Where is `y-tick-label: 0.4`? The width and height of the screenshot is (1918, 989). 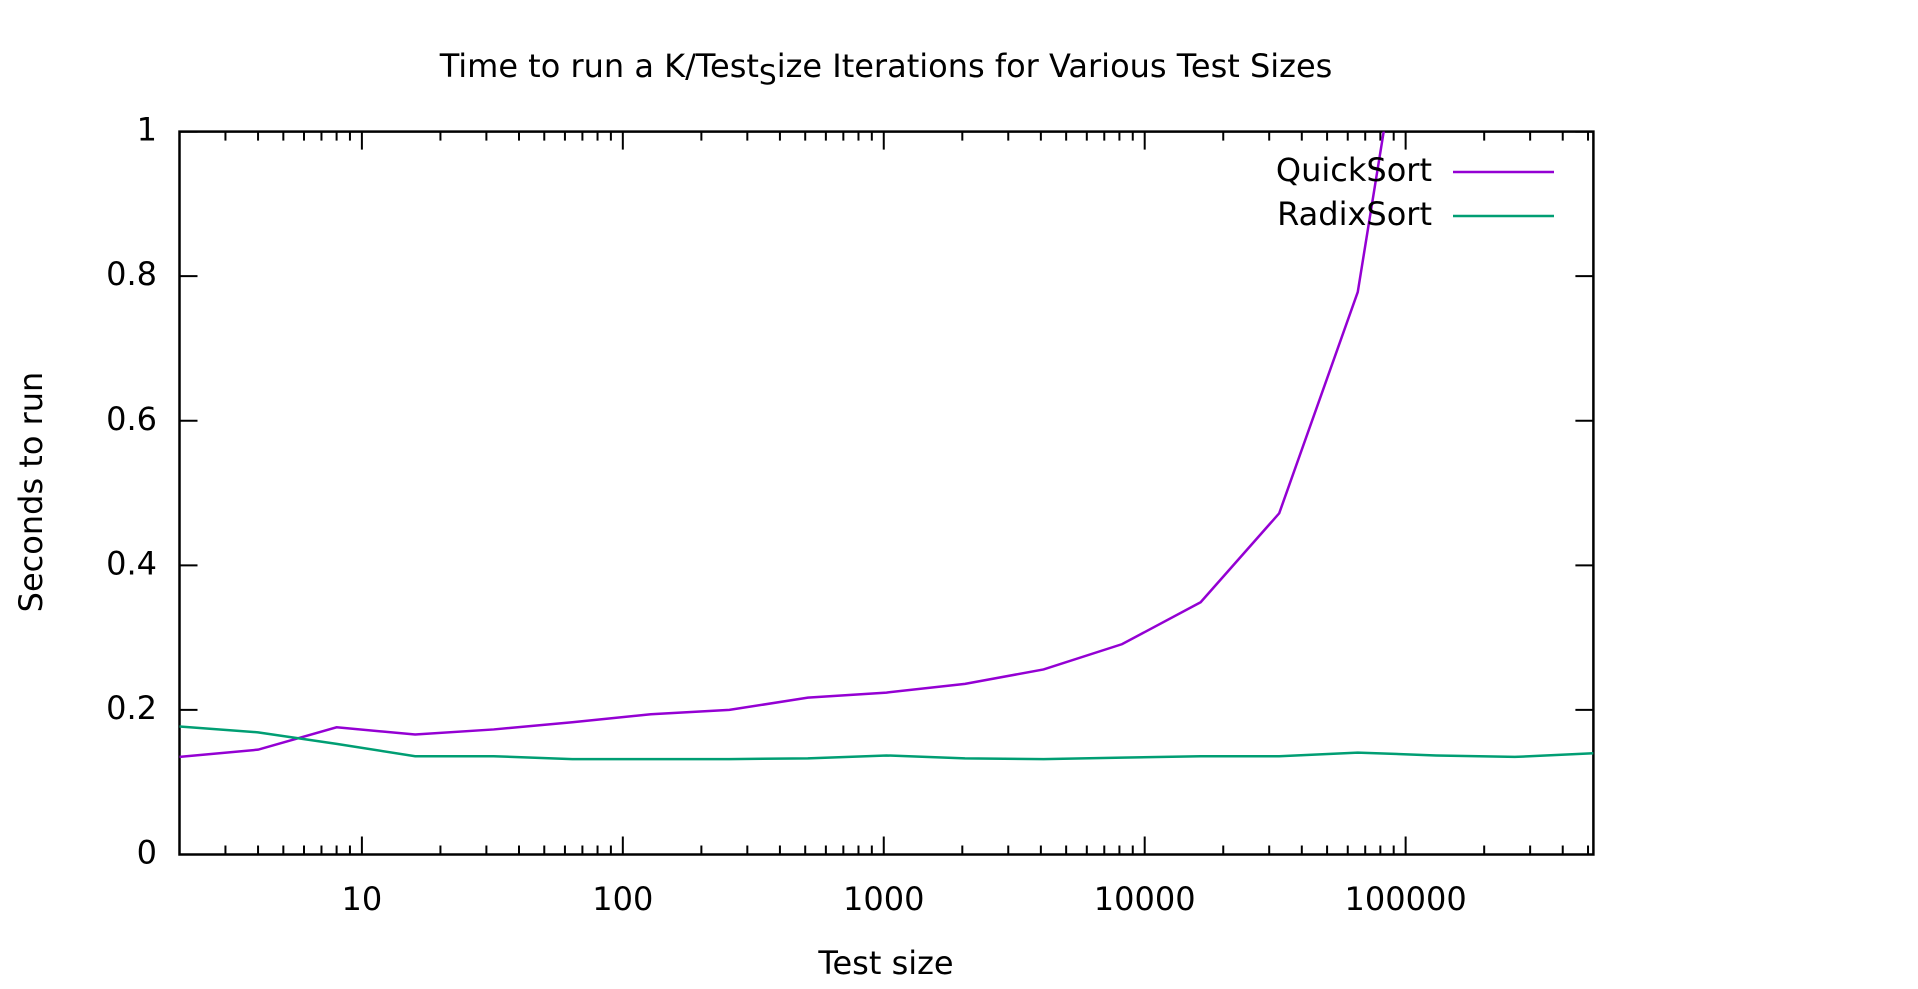 y-tick-label: 0.4 is located at coordinates (131, 563).